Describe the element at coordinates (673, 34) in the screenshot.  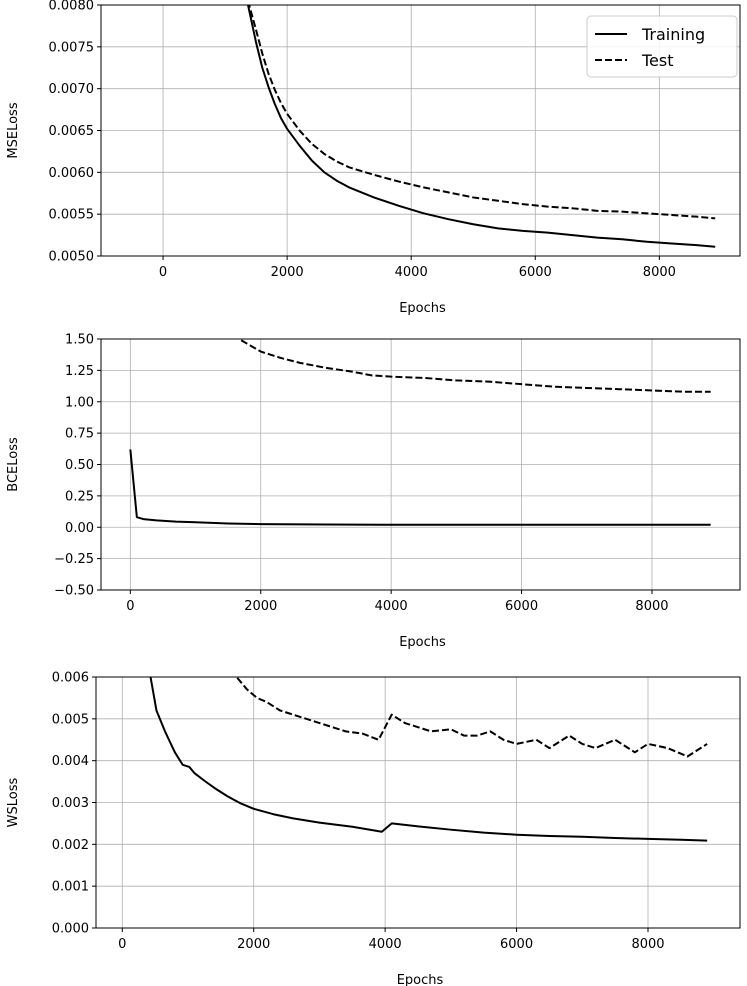
I see `legend-training-label: Training` at that location.